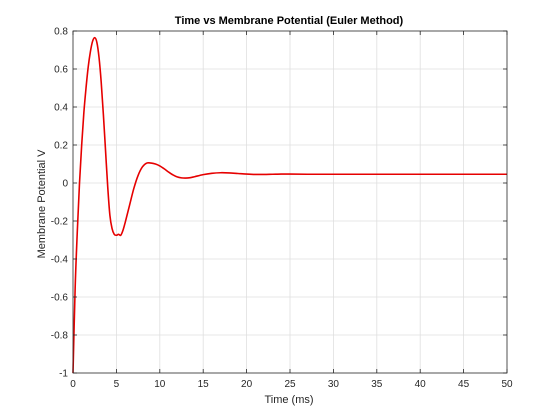 This screenshot has height=420, width=560. What do you see at coordinates (288, 400) in the screenshot?
I see `x-axis-label: Time (ms)` at bounding box center [288, 400].